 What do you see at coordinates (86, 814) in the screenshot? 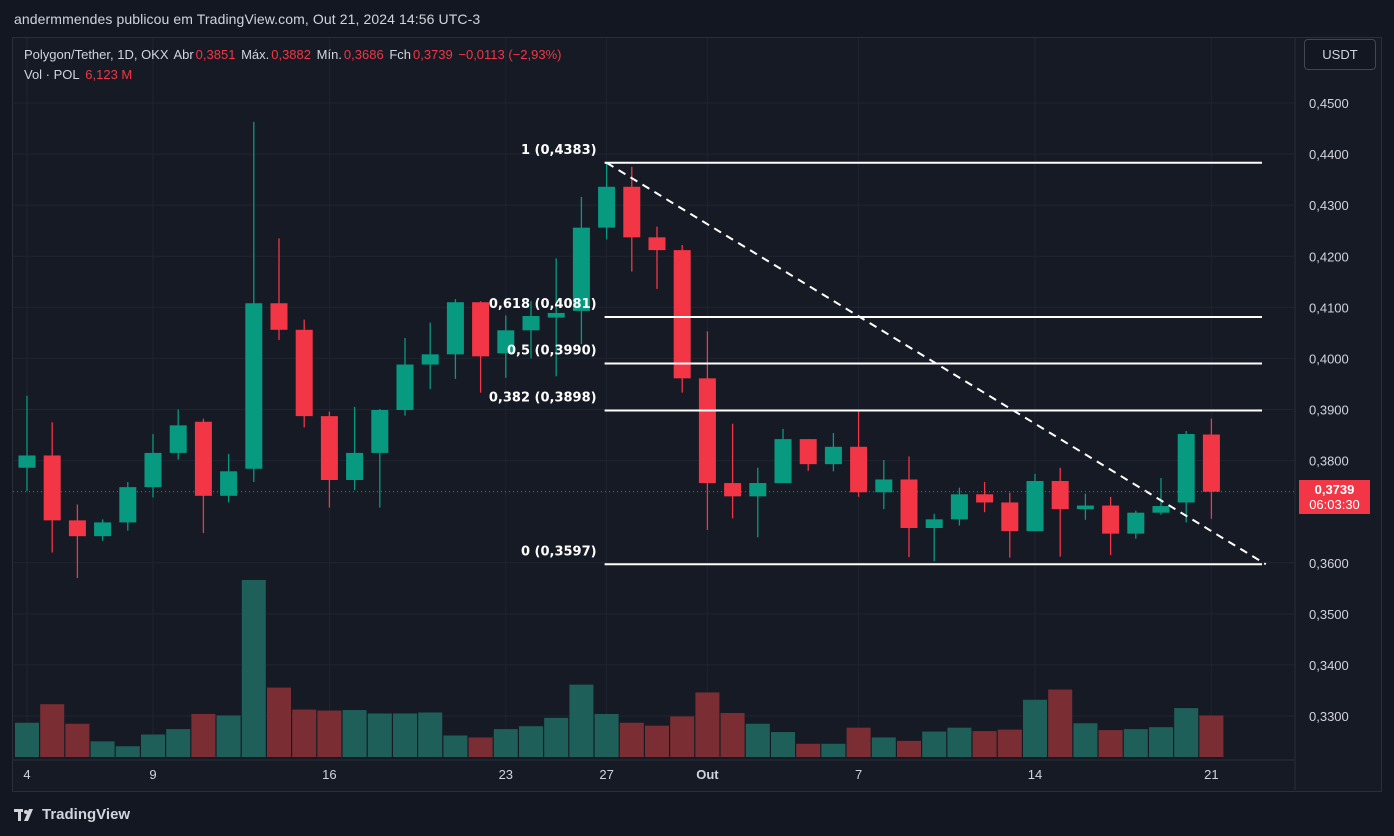
I see `footer-brand: TradingView` at bounding box center [86, 814].